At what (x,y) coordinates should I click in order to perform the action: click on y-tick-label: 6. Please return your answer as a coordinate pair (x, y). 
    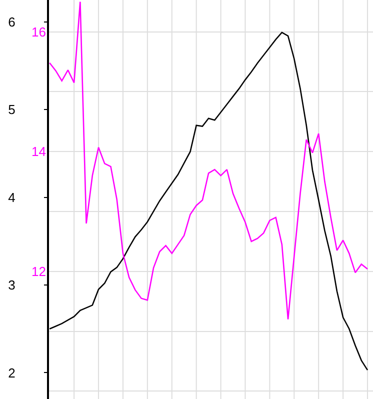
    Looking at the image, I should click on (12, 22).